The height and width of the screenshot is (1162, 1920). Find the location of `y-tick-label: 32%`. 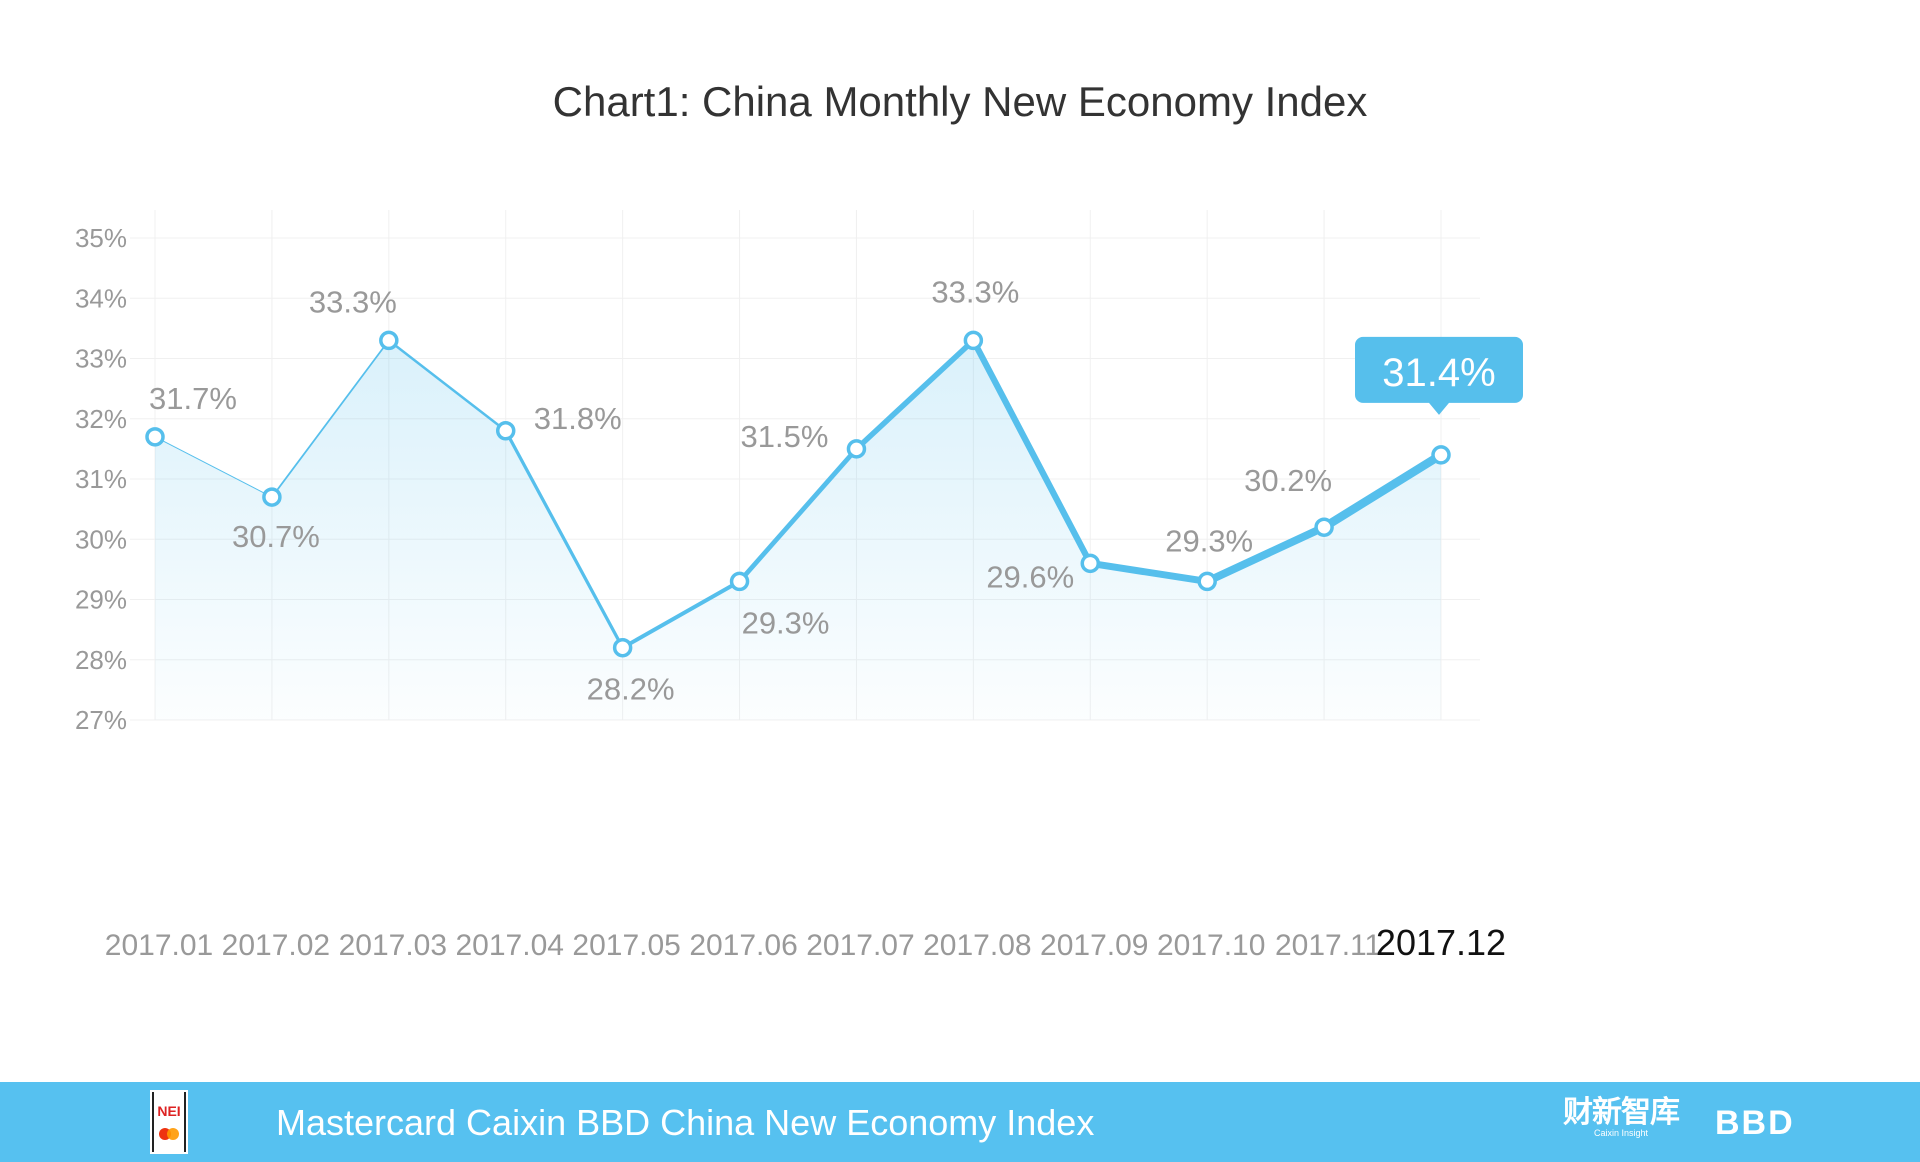

y-tick-label: 32% is located at coordinates (101, 419).